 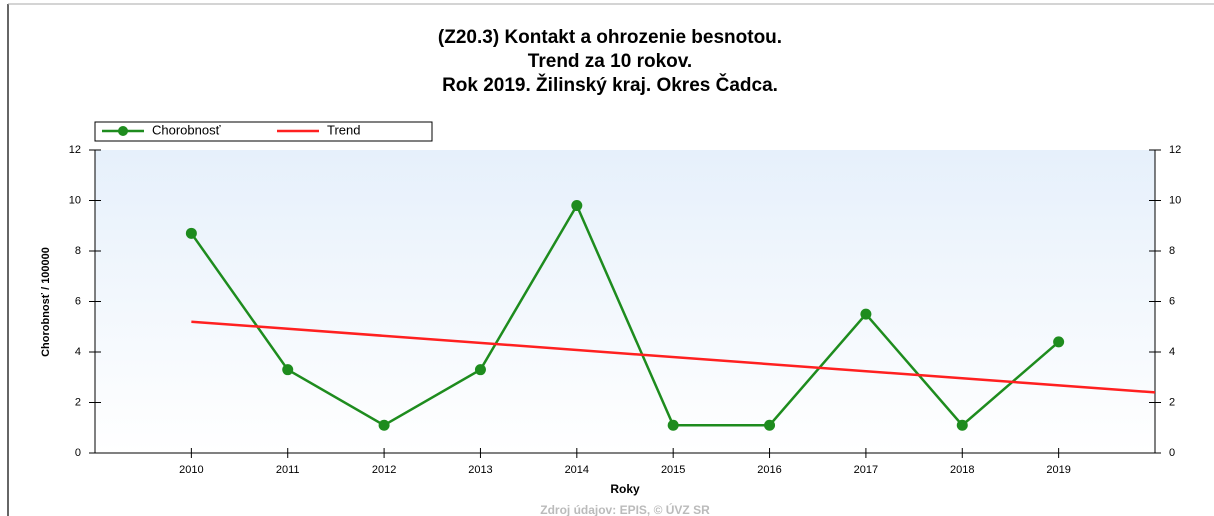 I want to click on x-tick-label: 2017, so click(x=866, y=470).